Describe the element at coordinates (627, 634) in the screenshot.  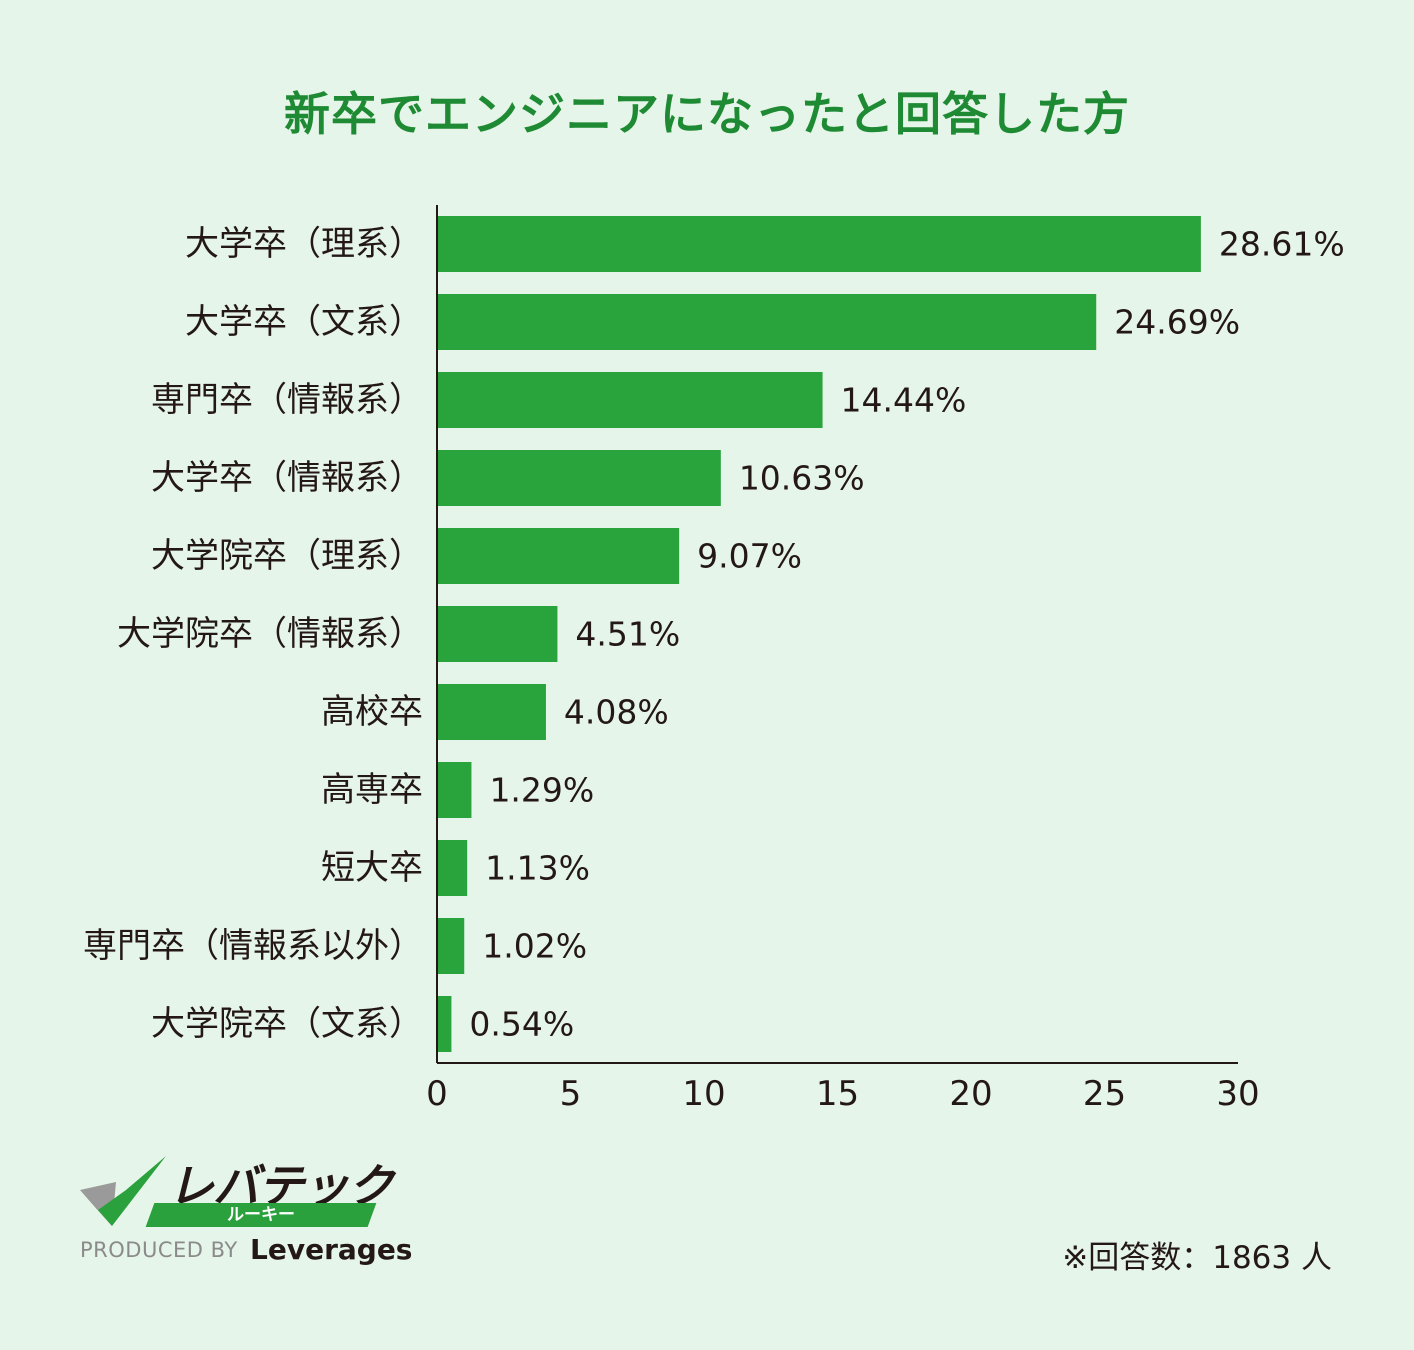
I see `value-label: 4.51%` at that location.